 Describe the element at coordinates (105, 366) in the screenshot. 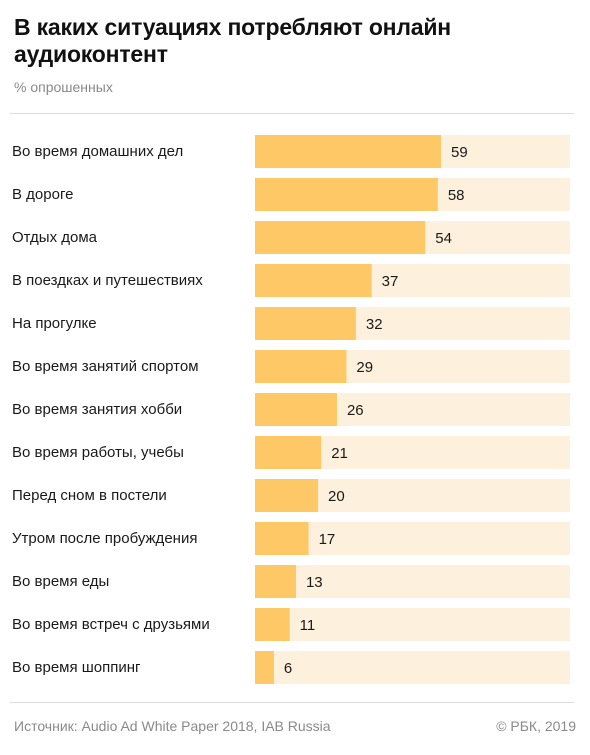

I see `category-label: Во время занятий спортом` at that location.